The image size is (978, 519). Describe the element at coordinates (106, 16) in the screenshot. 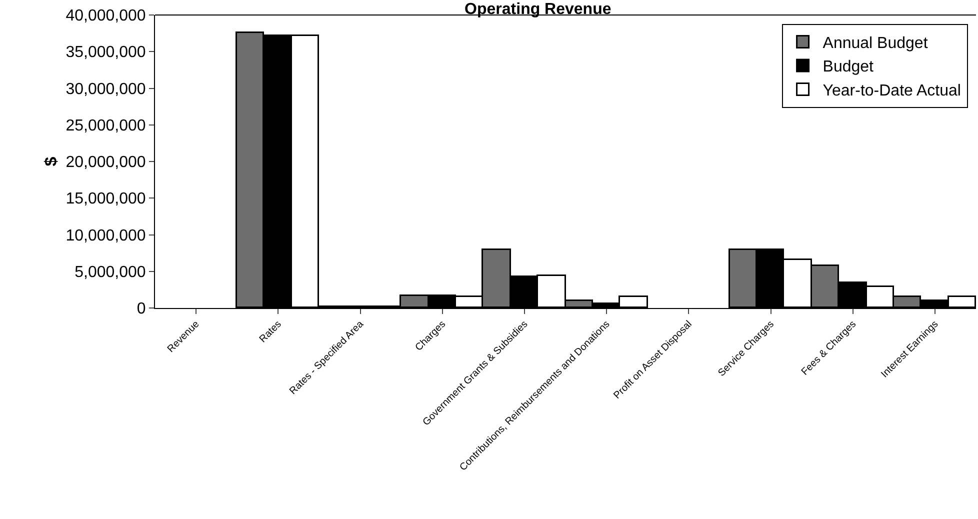

I see `y-tick-label: 40,000,000` at that location.